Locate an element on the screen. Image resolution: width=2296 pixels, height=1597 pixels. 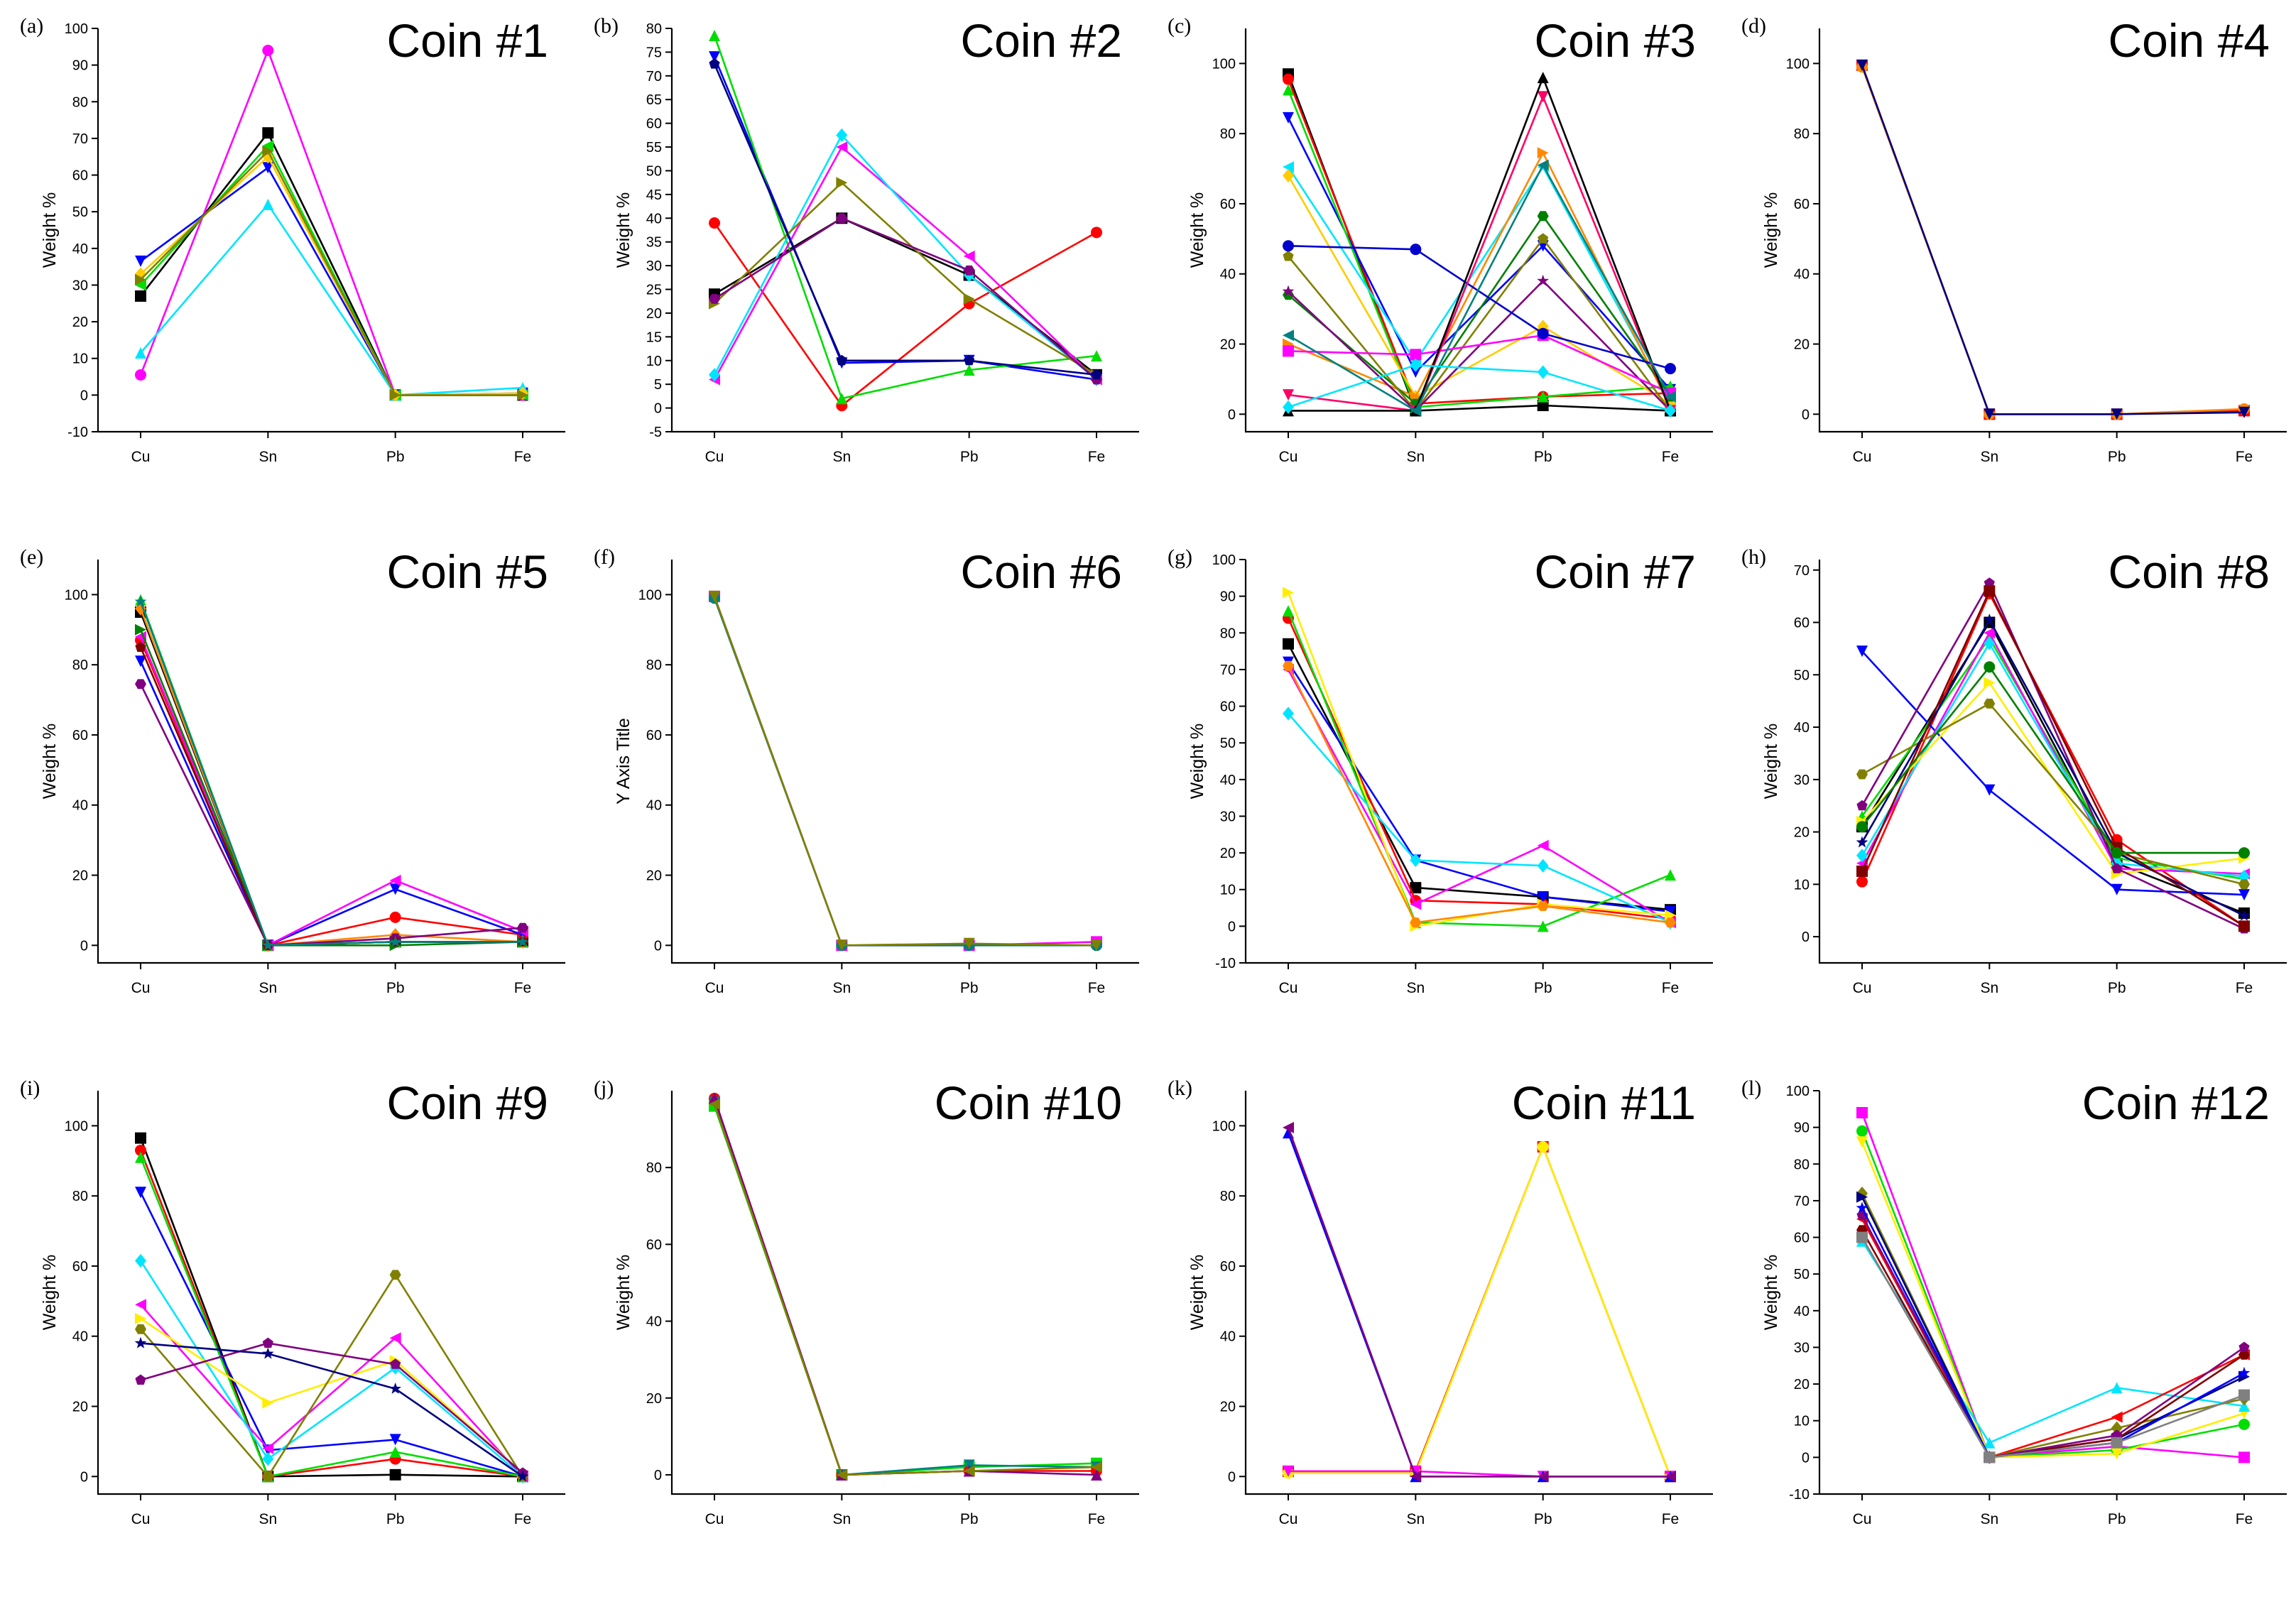
series-line-s16 is located at coordinates (1479, 388).